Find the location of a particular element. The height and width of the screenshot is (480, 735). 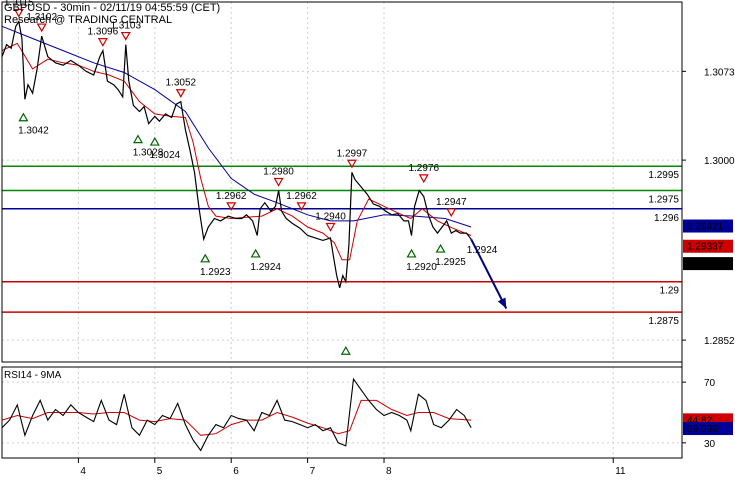

swing-high-label: 1.3103 is located at coordinates (125, 26).